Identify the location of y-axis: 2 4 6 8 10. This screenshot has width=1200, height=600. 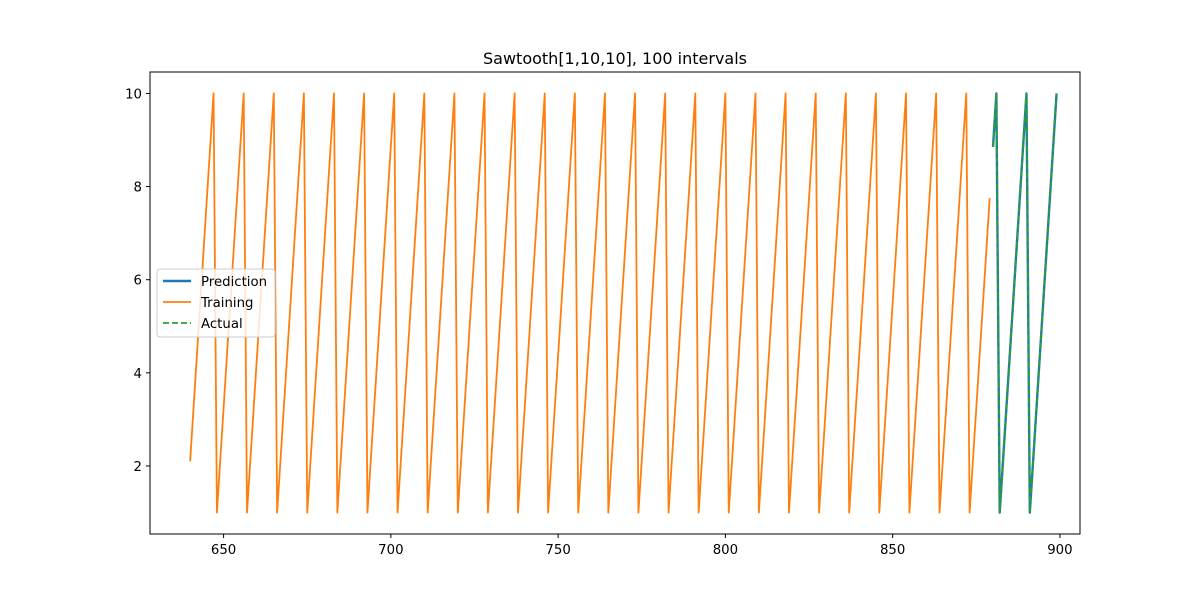
(137, 281).